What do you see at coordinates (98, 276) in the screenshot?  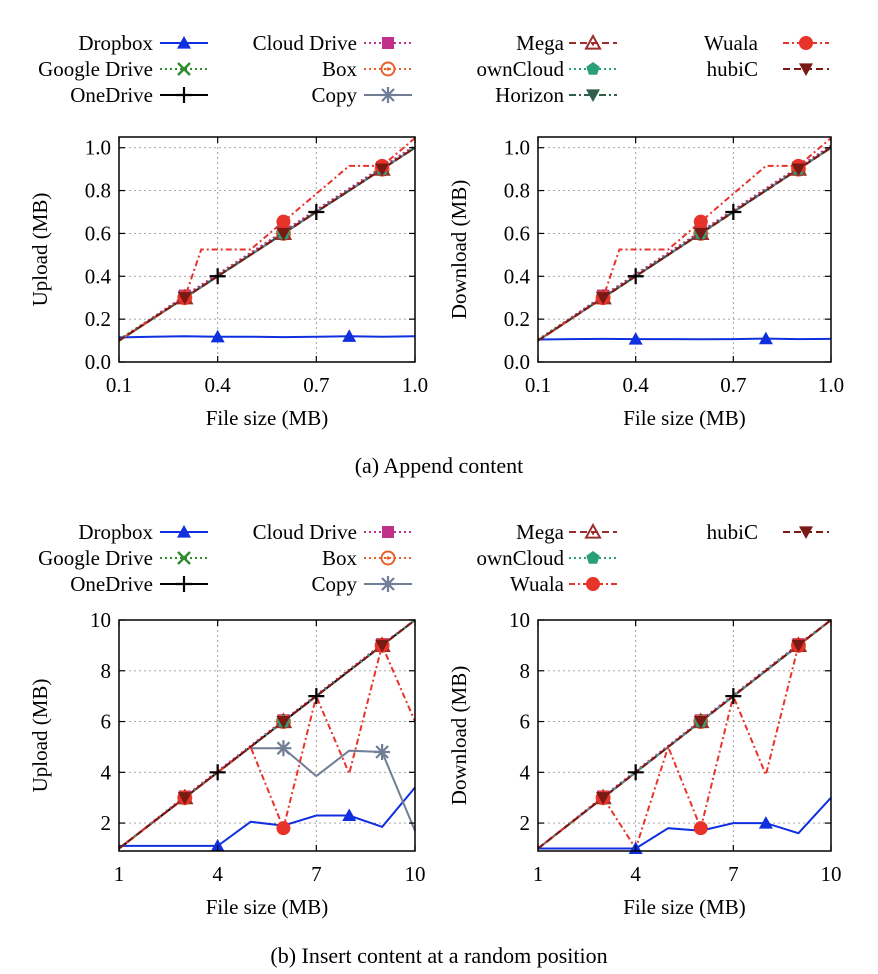 I see `y-tick-label: 0.4` at bounding box center [98, 276].